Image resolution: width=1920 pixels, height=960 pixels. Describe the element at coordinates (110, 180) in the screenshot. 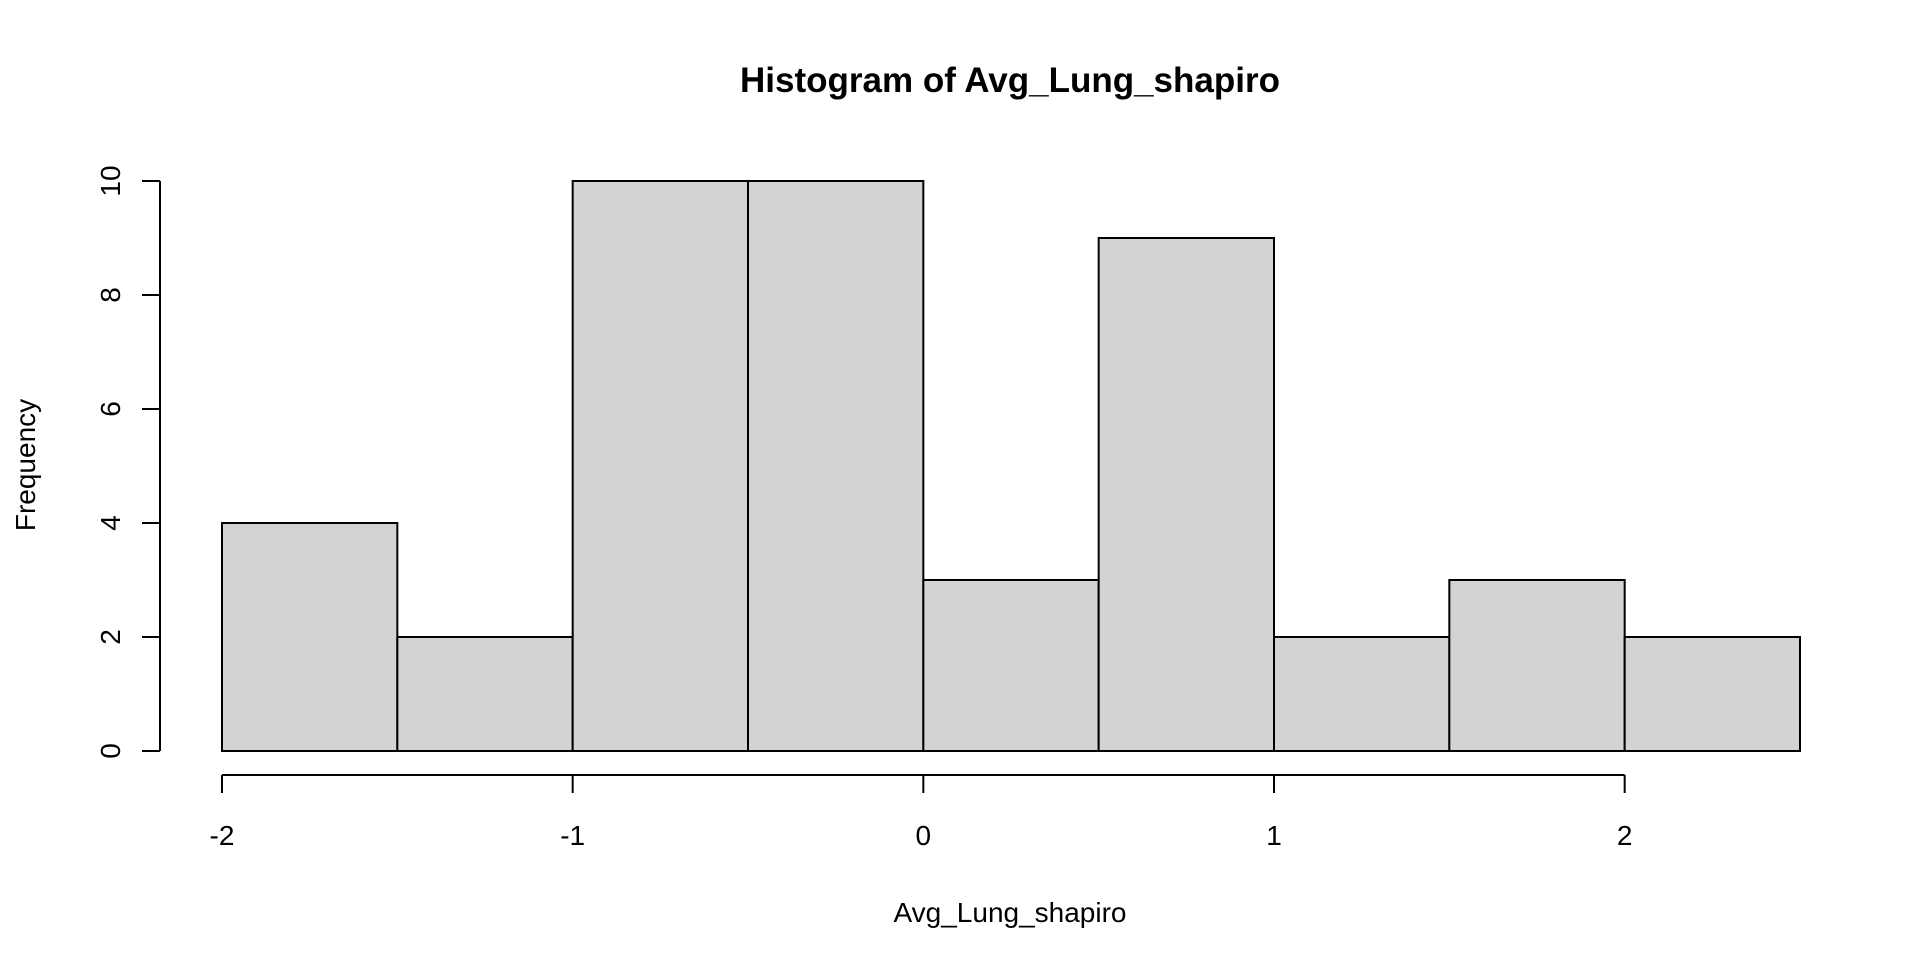

I see `y-tick-label: 10` at that location.